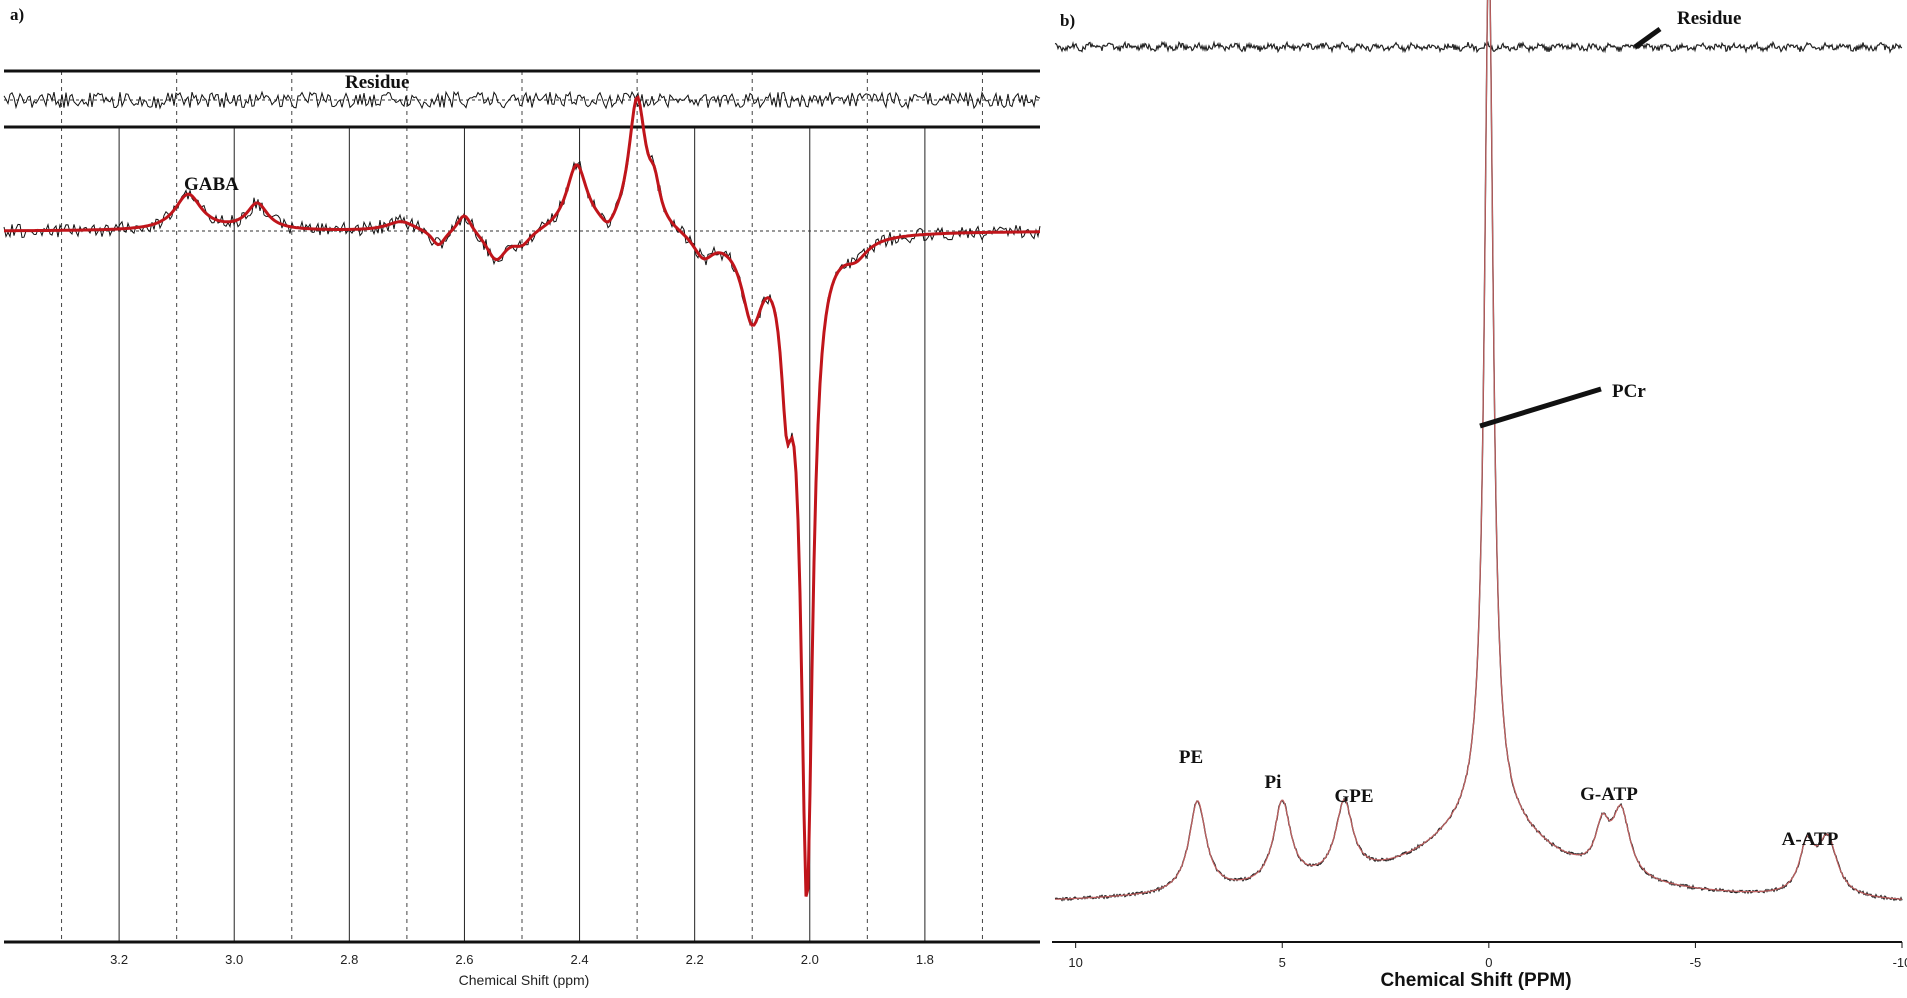  I want to click on panel-b-tick-label: 0, so click(1488, 962).